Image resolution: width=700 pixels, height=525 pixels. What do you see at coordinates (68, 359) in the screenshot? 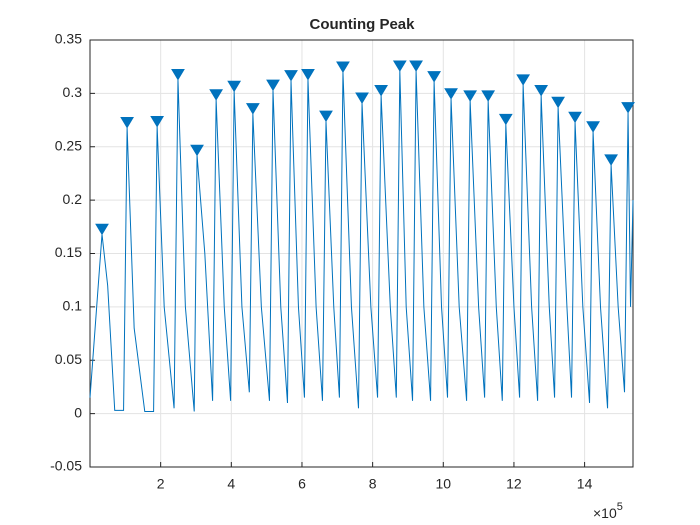
I see `y-tick-label: 0.05` at bounding box center [68, 359].